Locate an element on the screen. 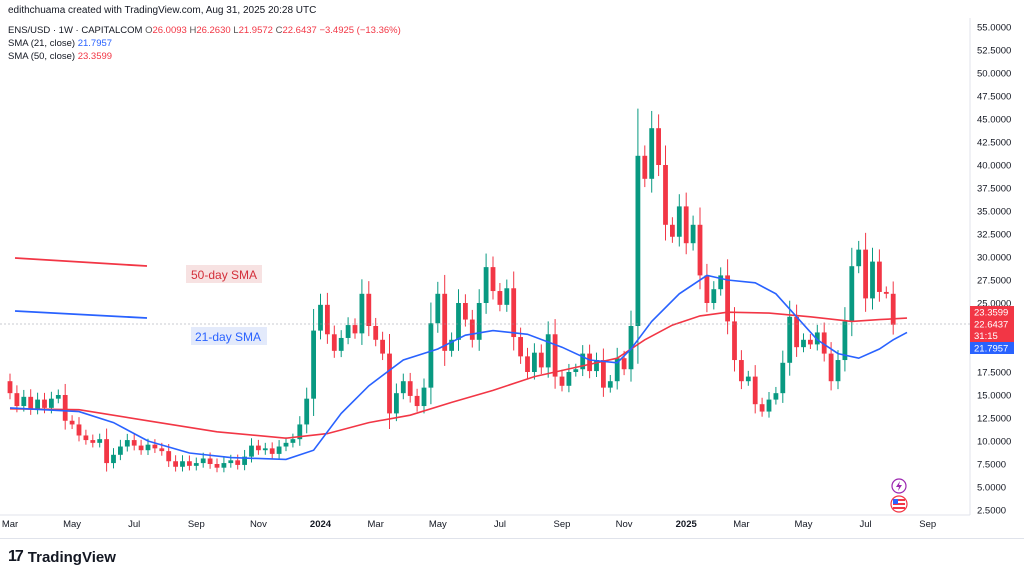 Image resolution: width=1024 pixels, height=581 pixels. sma50-annotation-line is located at coordinates (81, 262).